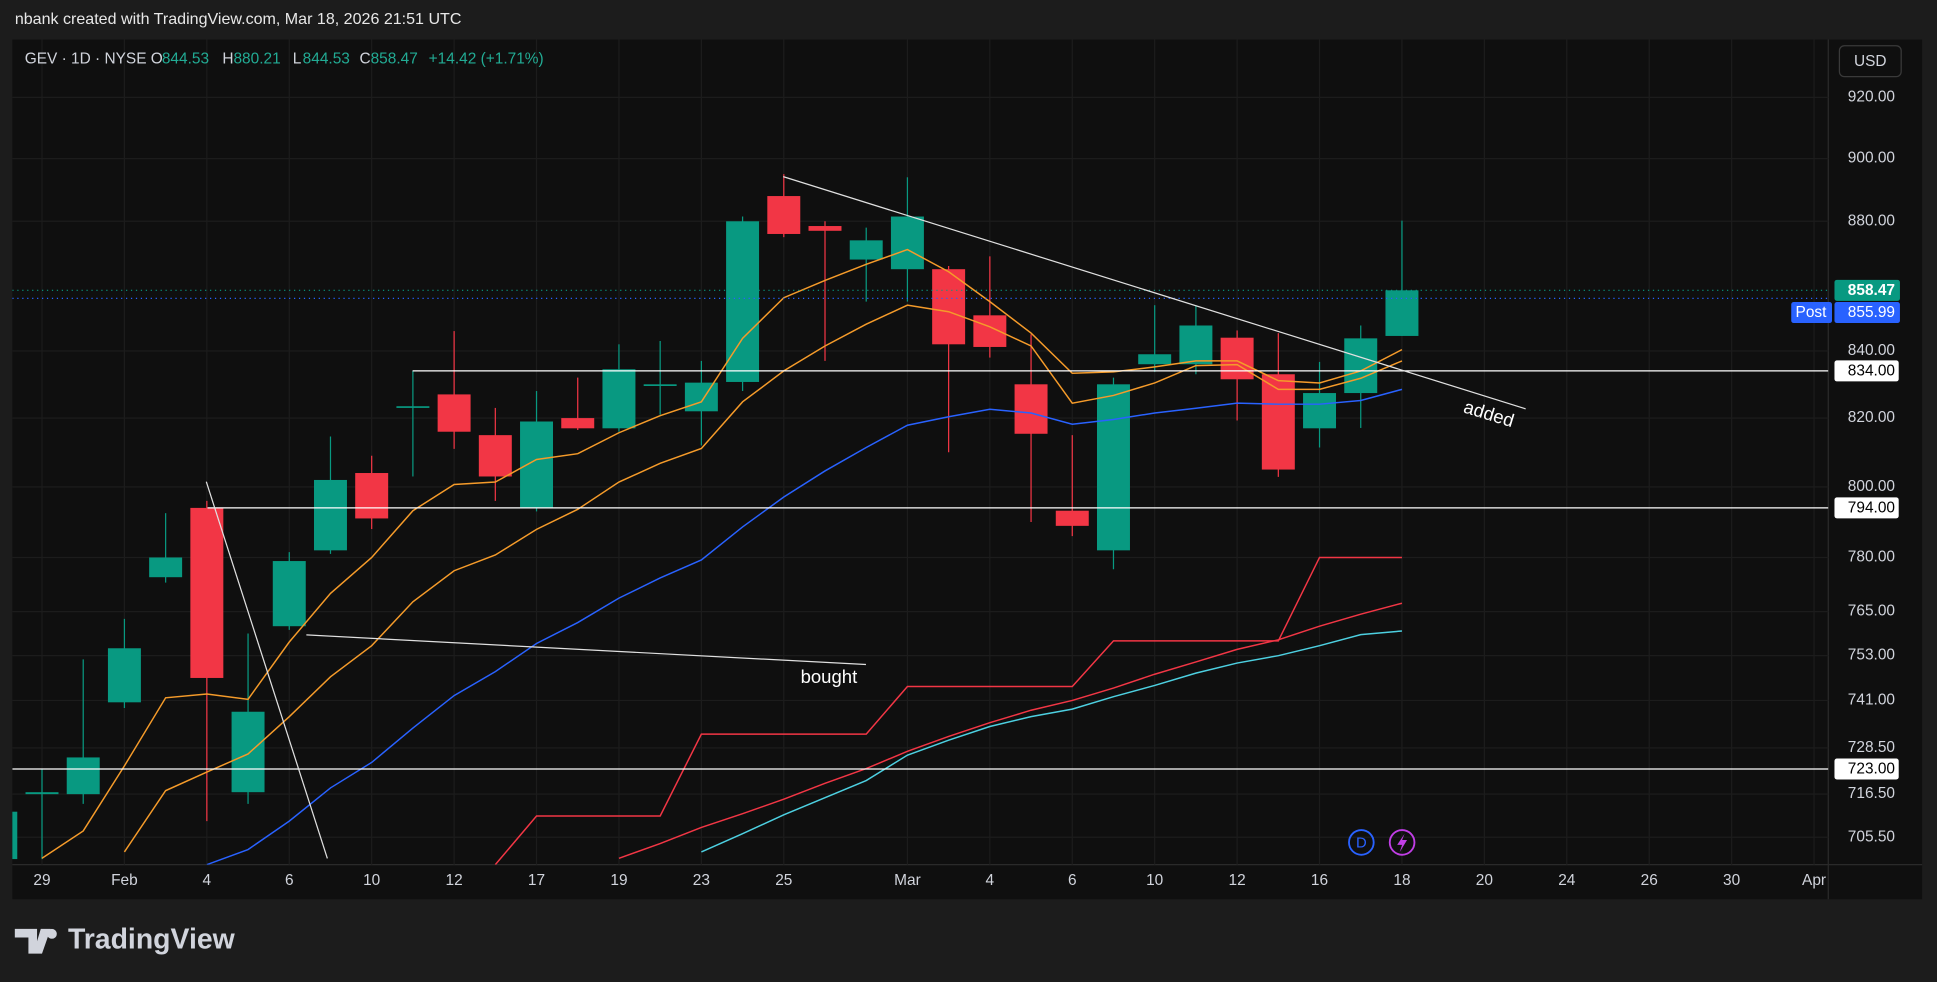 This screenshot has width=1937, height=982. Describe the element at coordinates (701, 880) in the screenshot. I see `x-tick-label: 23` at that location.